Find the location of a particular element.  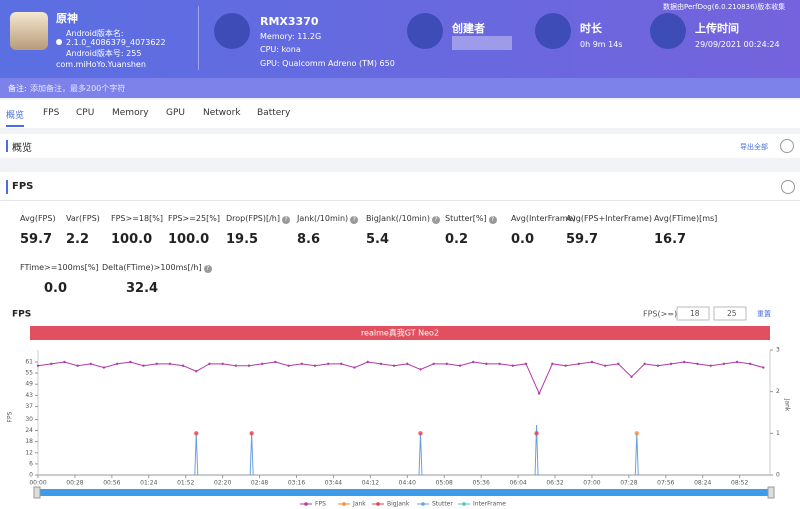

metric-label-text: Delta(FTime)>100ms[/h] is located at coordinates (152, 267).